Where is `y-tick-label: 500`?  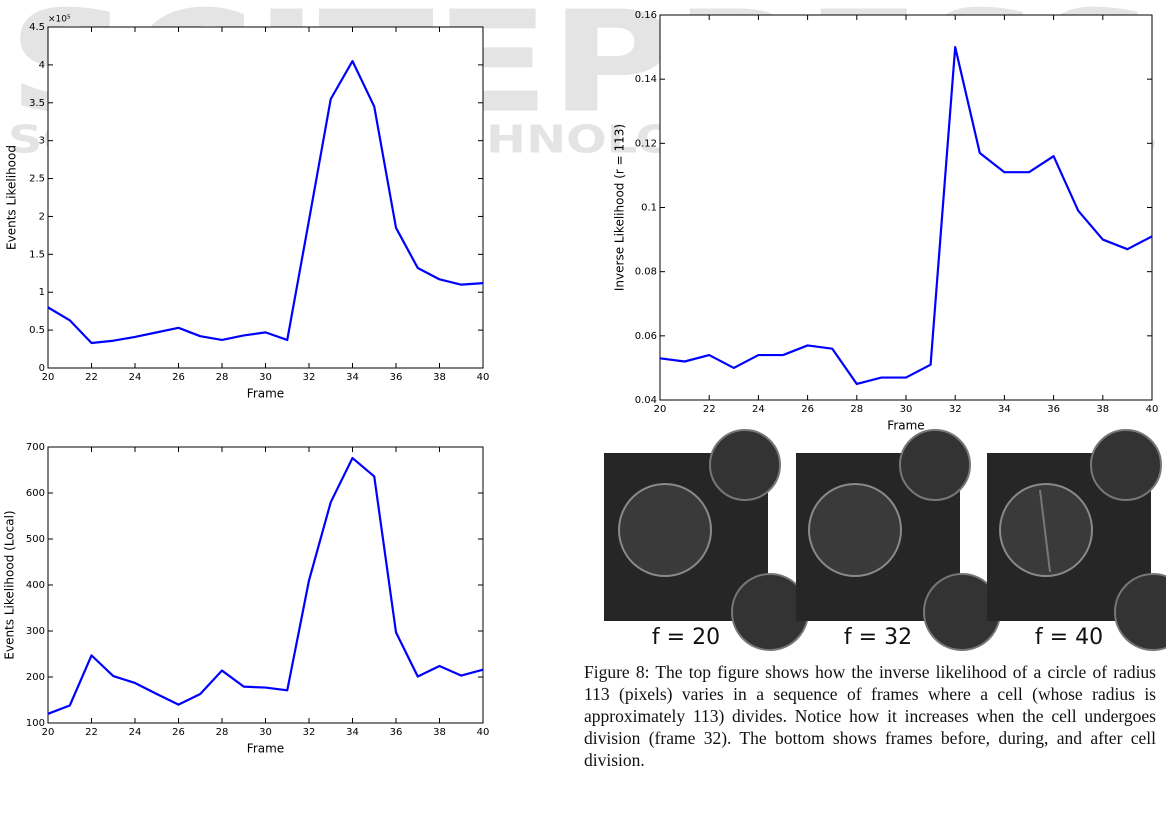
y-tick-label: 500 is located at coordinates (35, 539).